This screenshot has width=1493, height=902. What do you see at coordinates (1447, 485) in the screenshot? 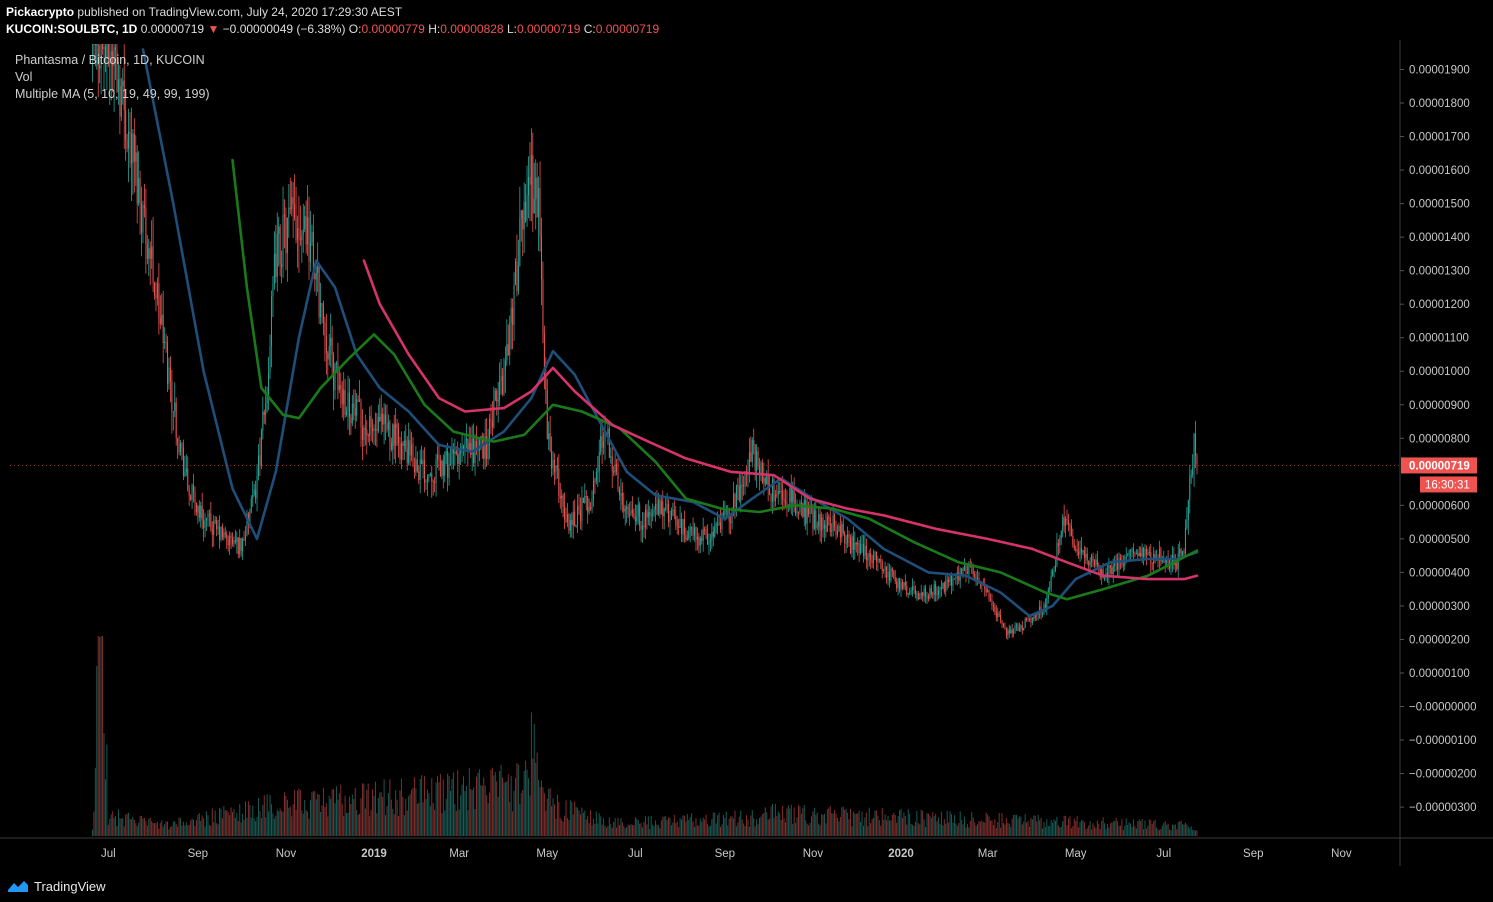
I see `countdown-tag-label: 16:30:31` at bounding box center [1447, 485].